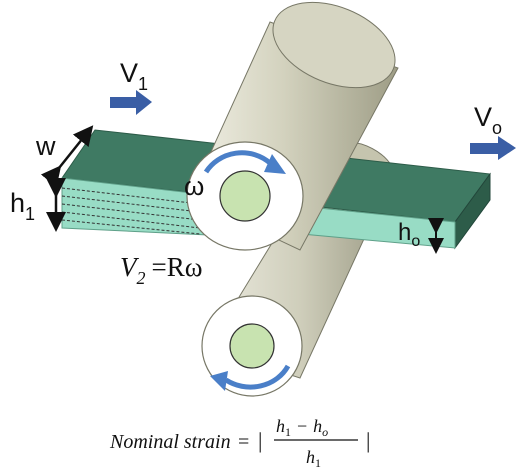 The height and width of the screenshot is (475, 519). I want to click on formula-lhs: Nominal strain, so click(170, 442).